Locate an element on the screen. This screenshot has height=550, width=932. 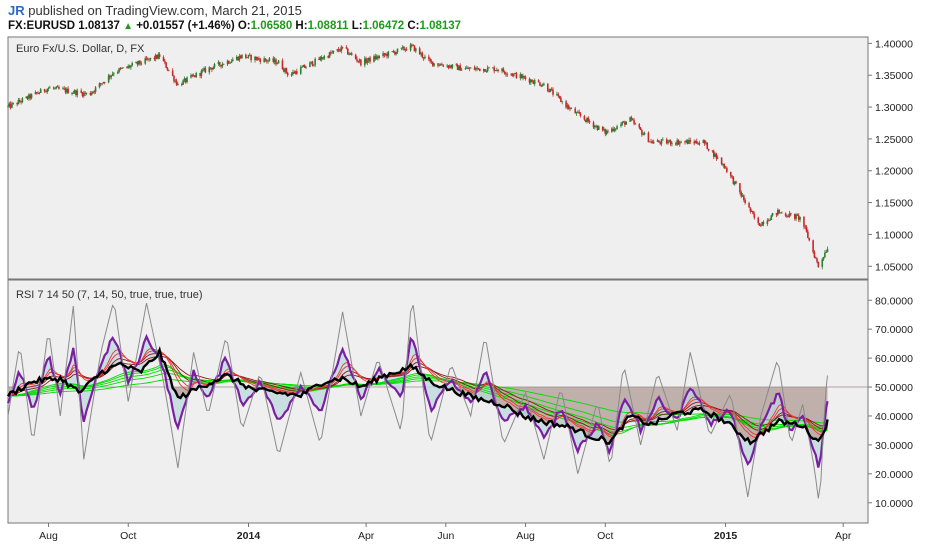
author-name: JR is located at coordinates (16, 10).